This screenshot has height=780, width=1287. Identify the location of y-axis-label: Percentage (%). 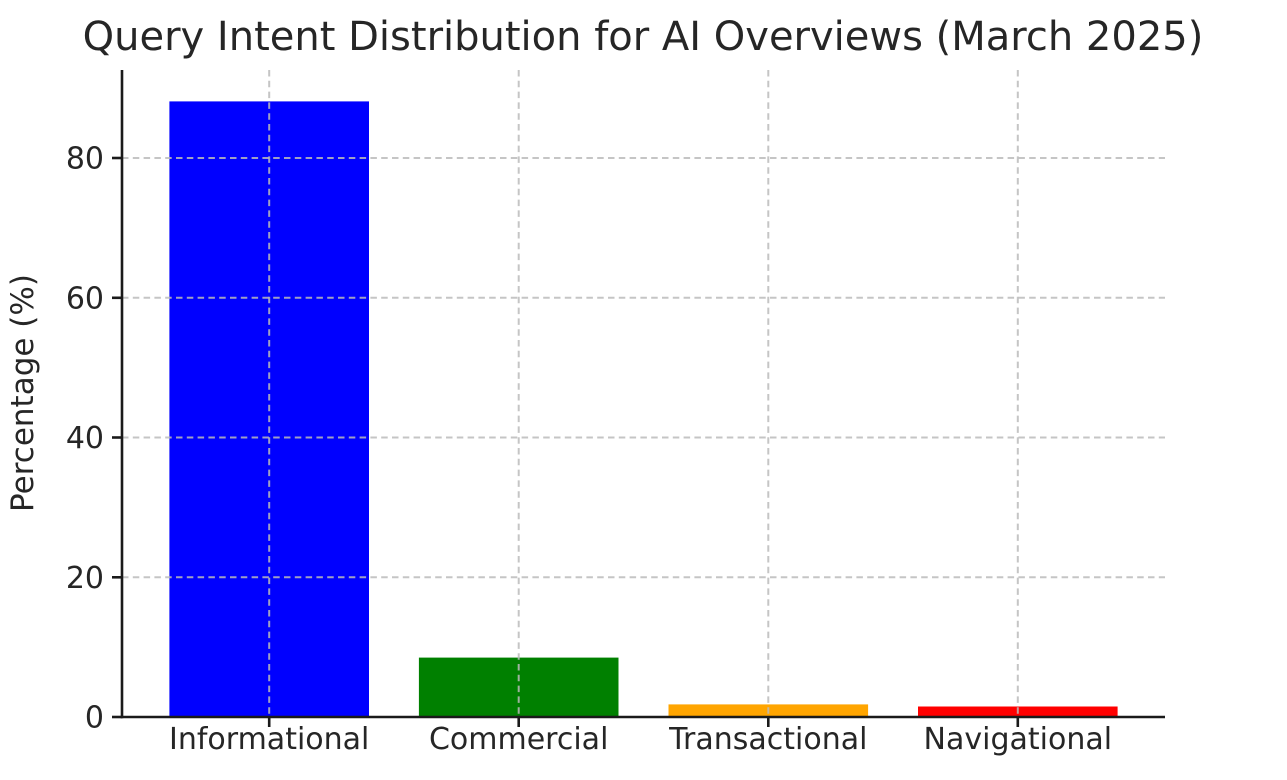
(23, 393).